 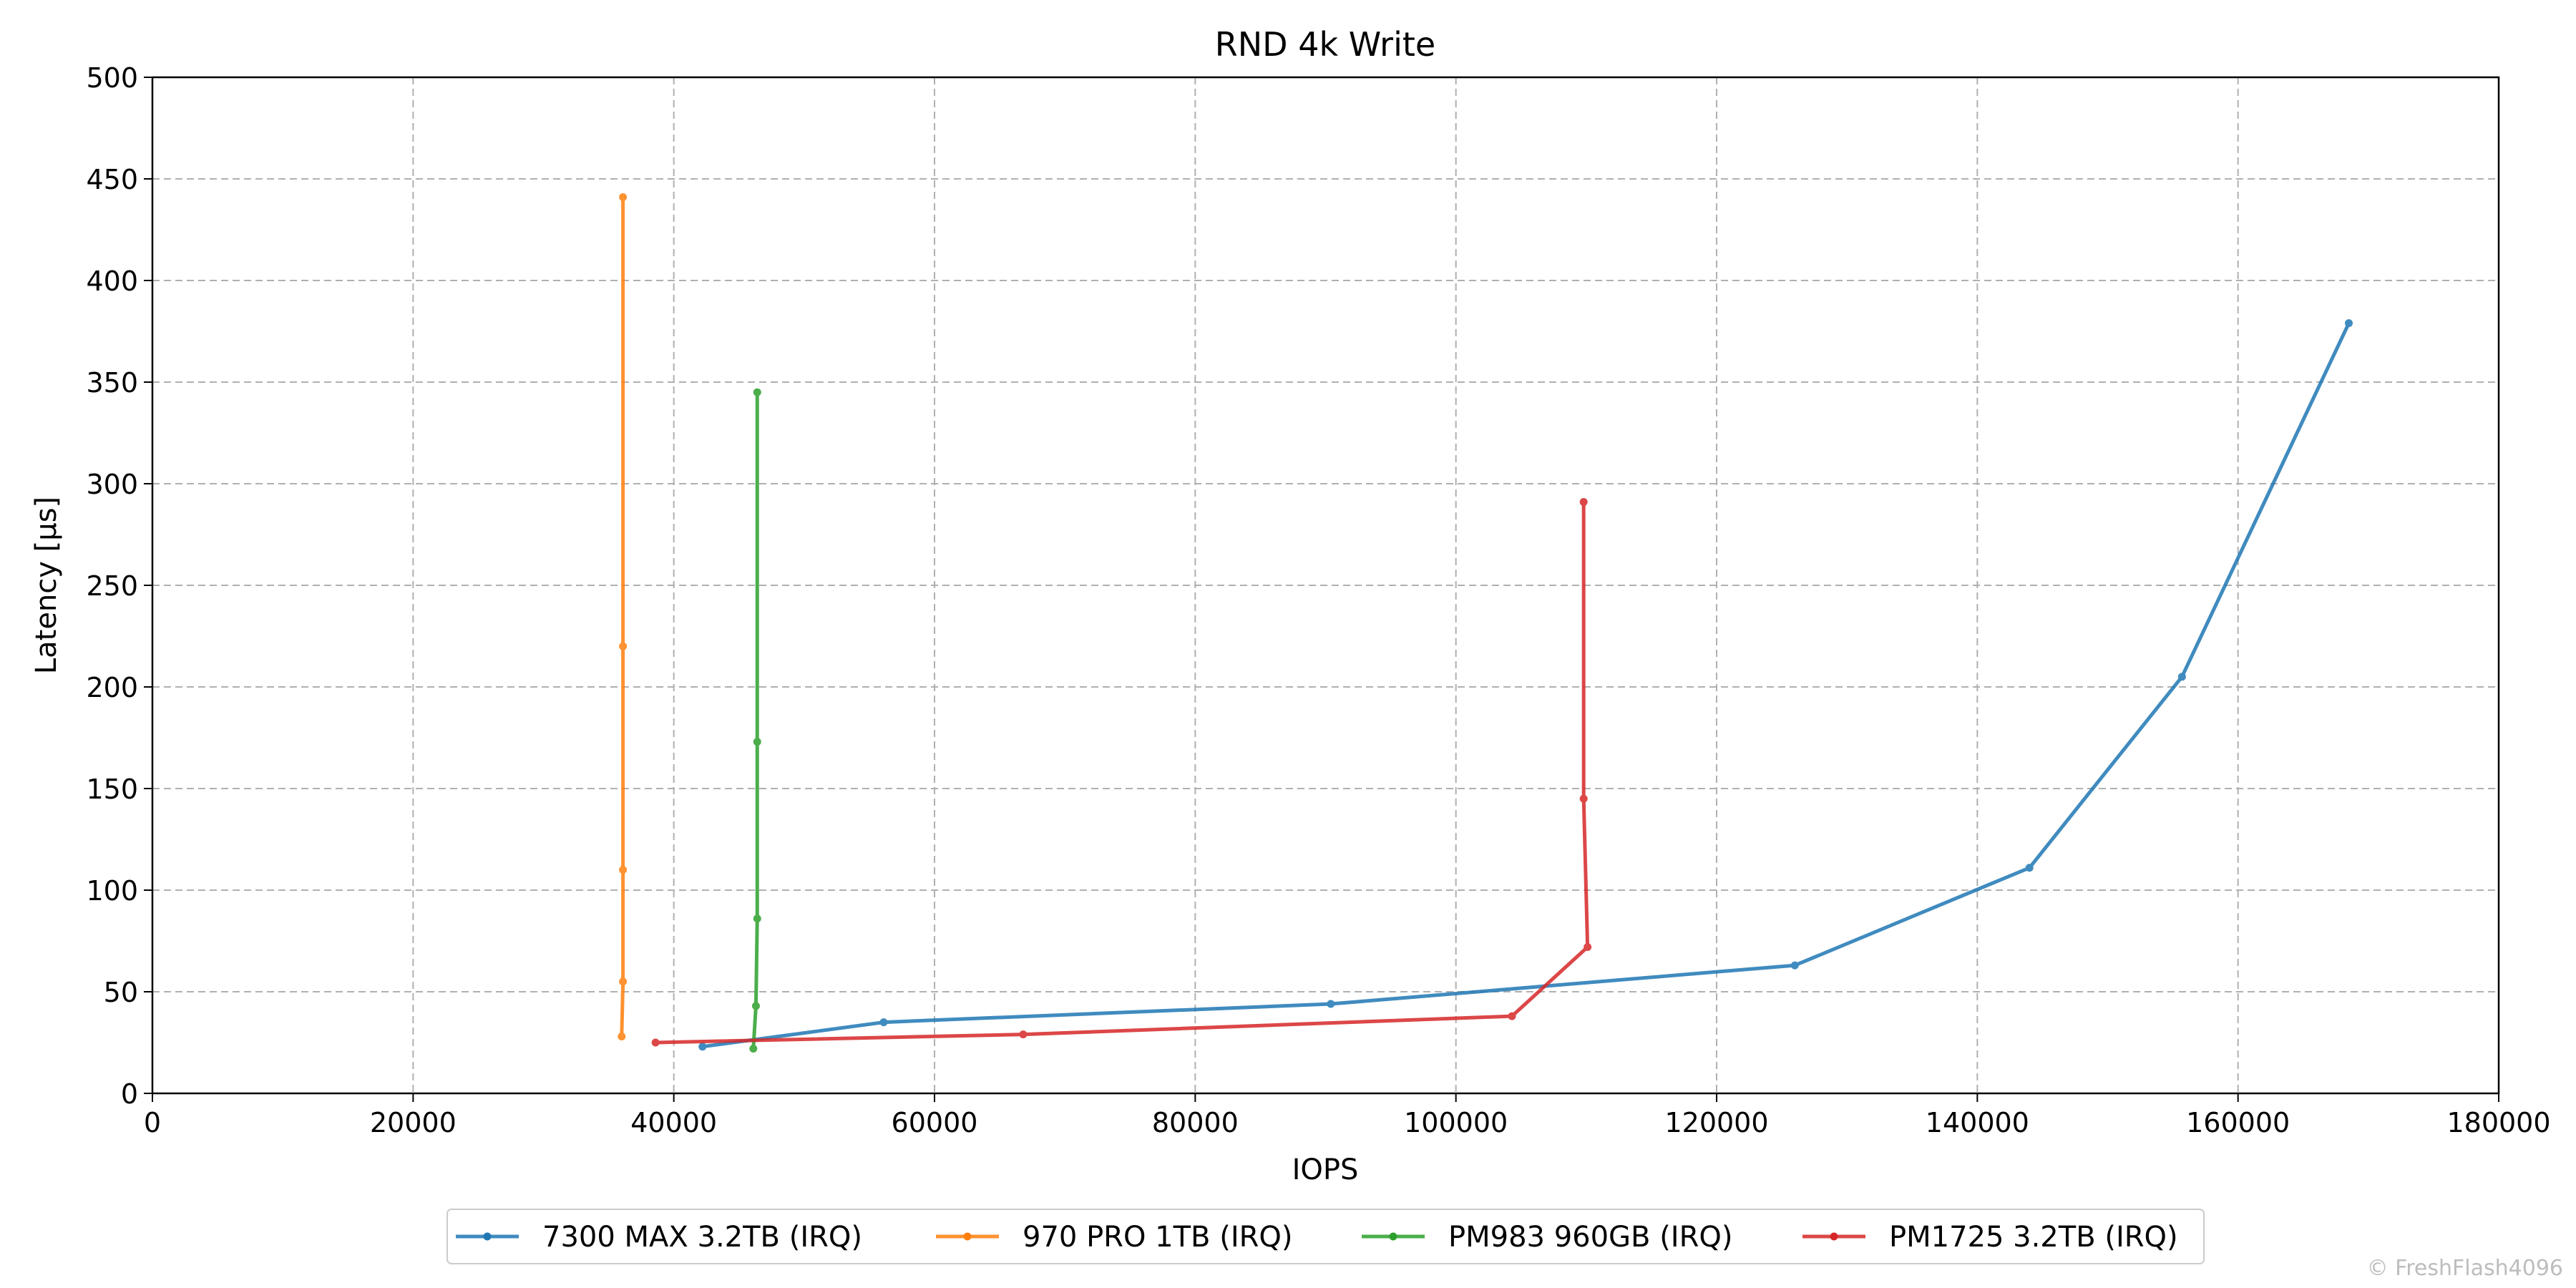 What do you see at coordinates (112, 687) in the screenshot?
I see `y-tick-label: 200` at bounding box center [112, 687].